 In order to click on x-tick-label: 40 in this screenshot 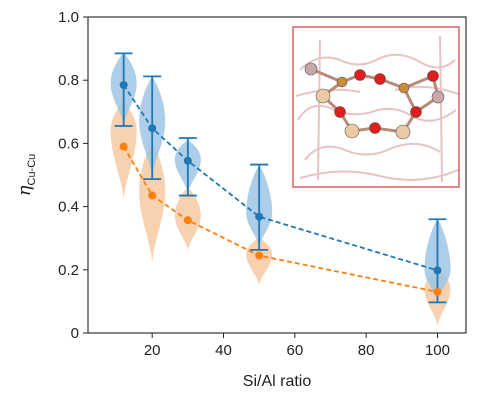, I will do `click(223, 350)`.